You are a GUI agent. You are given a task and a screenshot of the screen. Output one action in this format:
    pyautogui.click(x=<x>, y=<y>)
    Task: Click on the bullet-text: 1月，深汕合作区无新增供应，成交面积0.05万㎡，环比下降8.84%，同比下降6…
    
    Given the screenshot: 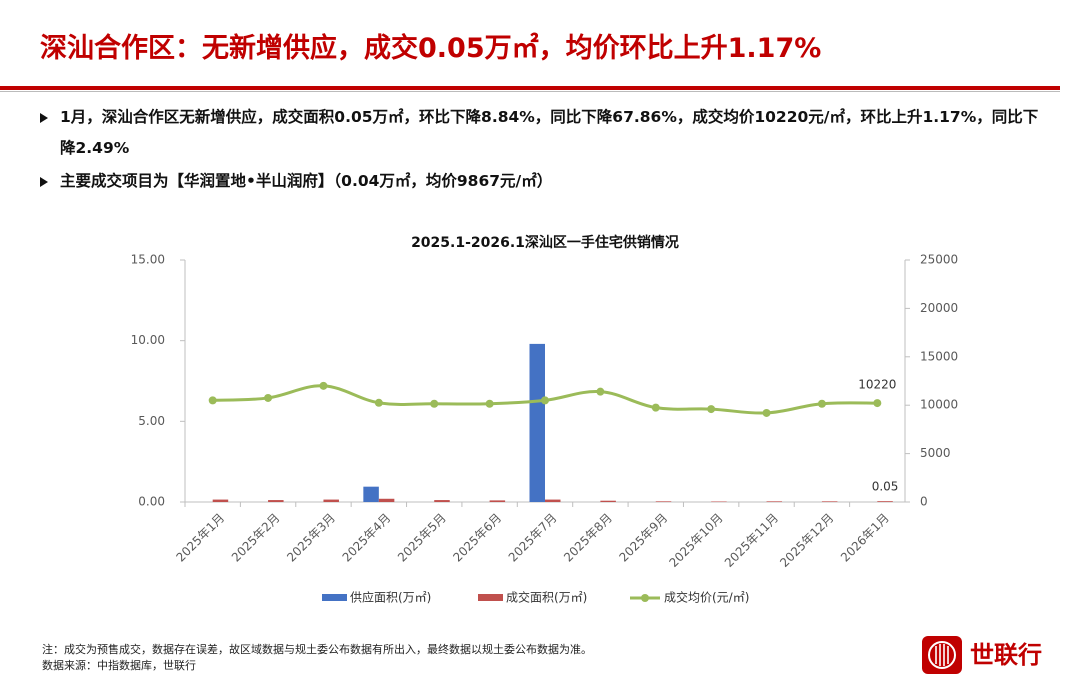 What is the action you would take?
    pyautogui.click(x=549, y=132)
    